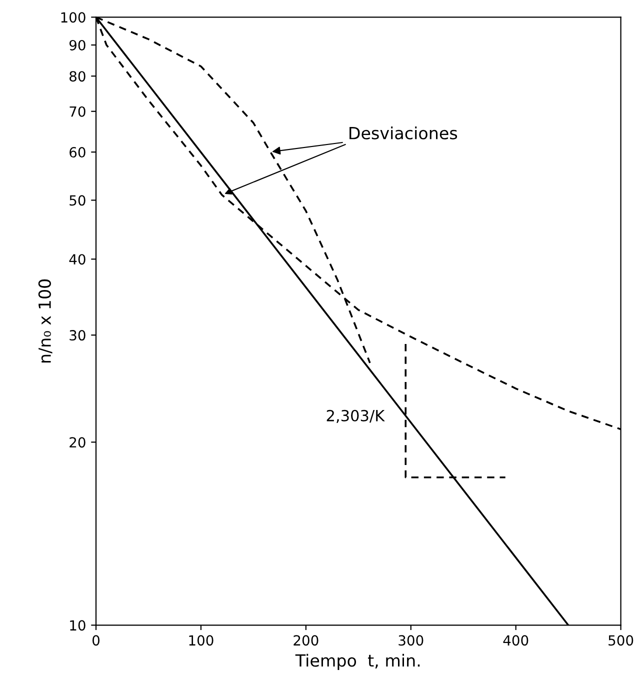 This screenshot has height=687, width=640. Describe the element at coordinates (78, 200) in the screenshot. I see `y-tick-label: 50` at that location.